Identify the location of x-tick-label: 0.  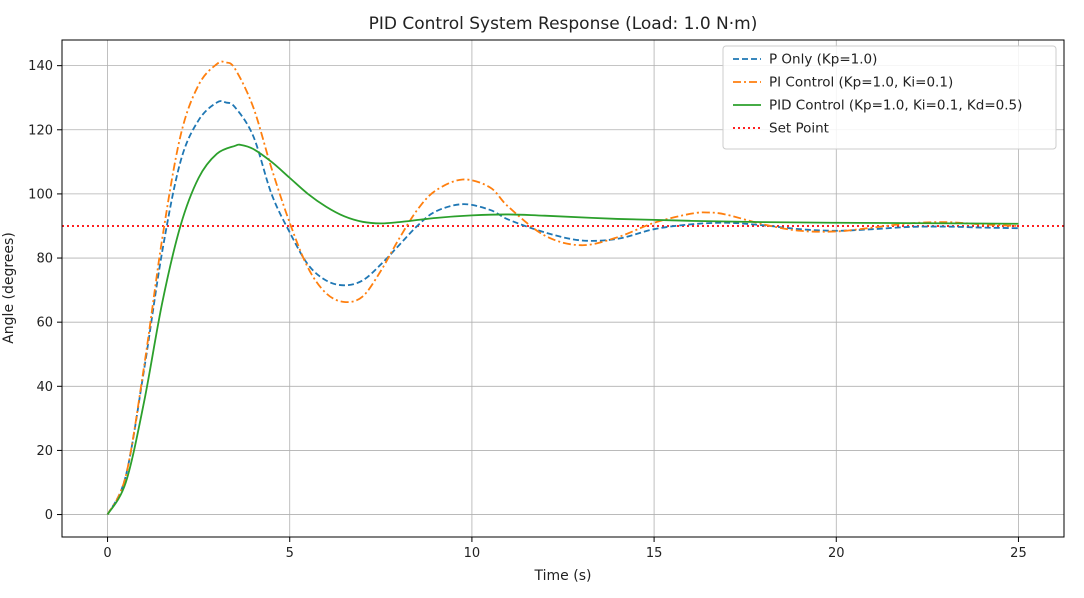
(107, 553).